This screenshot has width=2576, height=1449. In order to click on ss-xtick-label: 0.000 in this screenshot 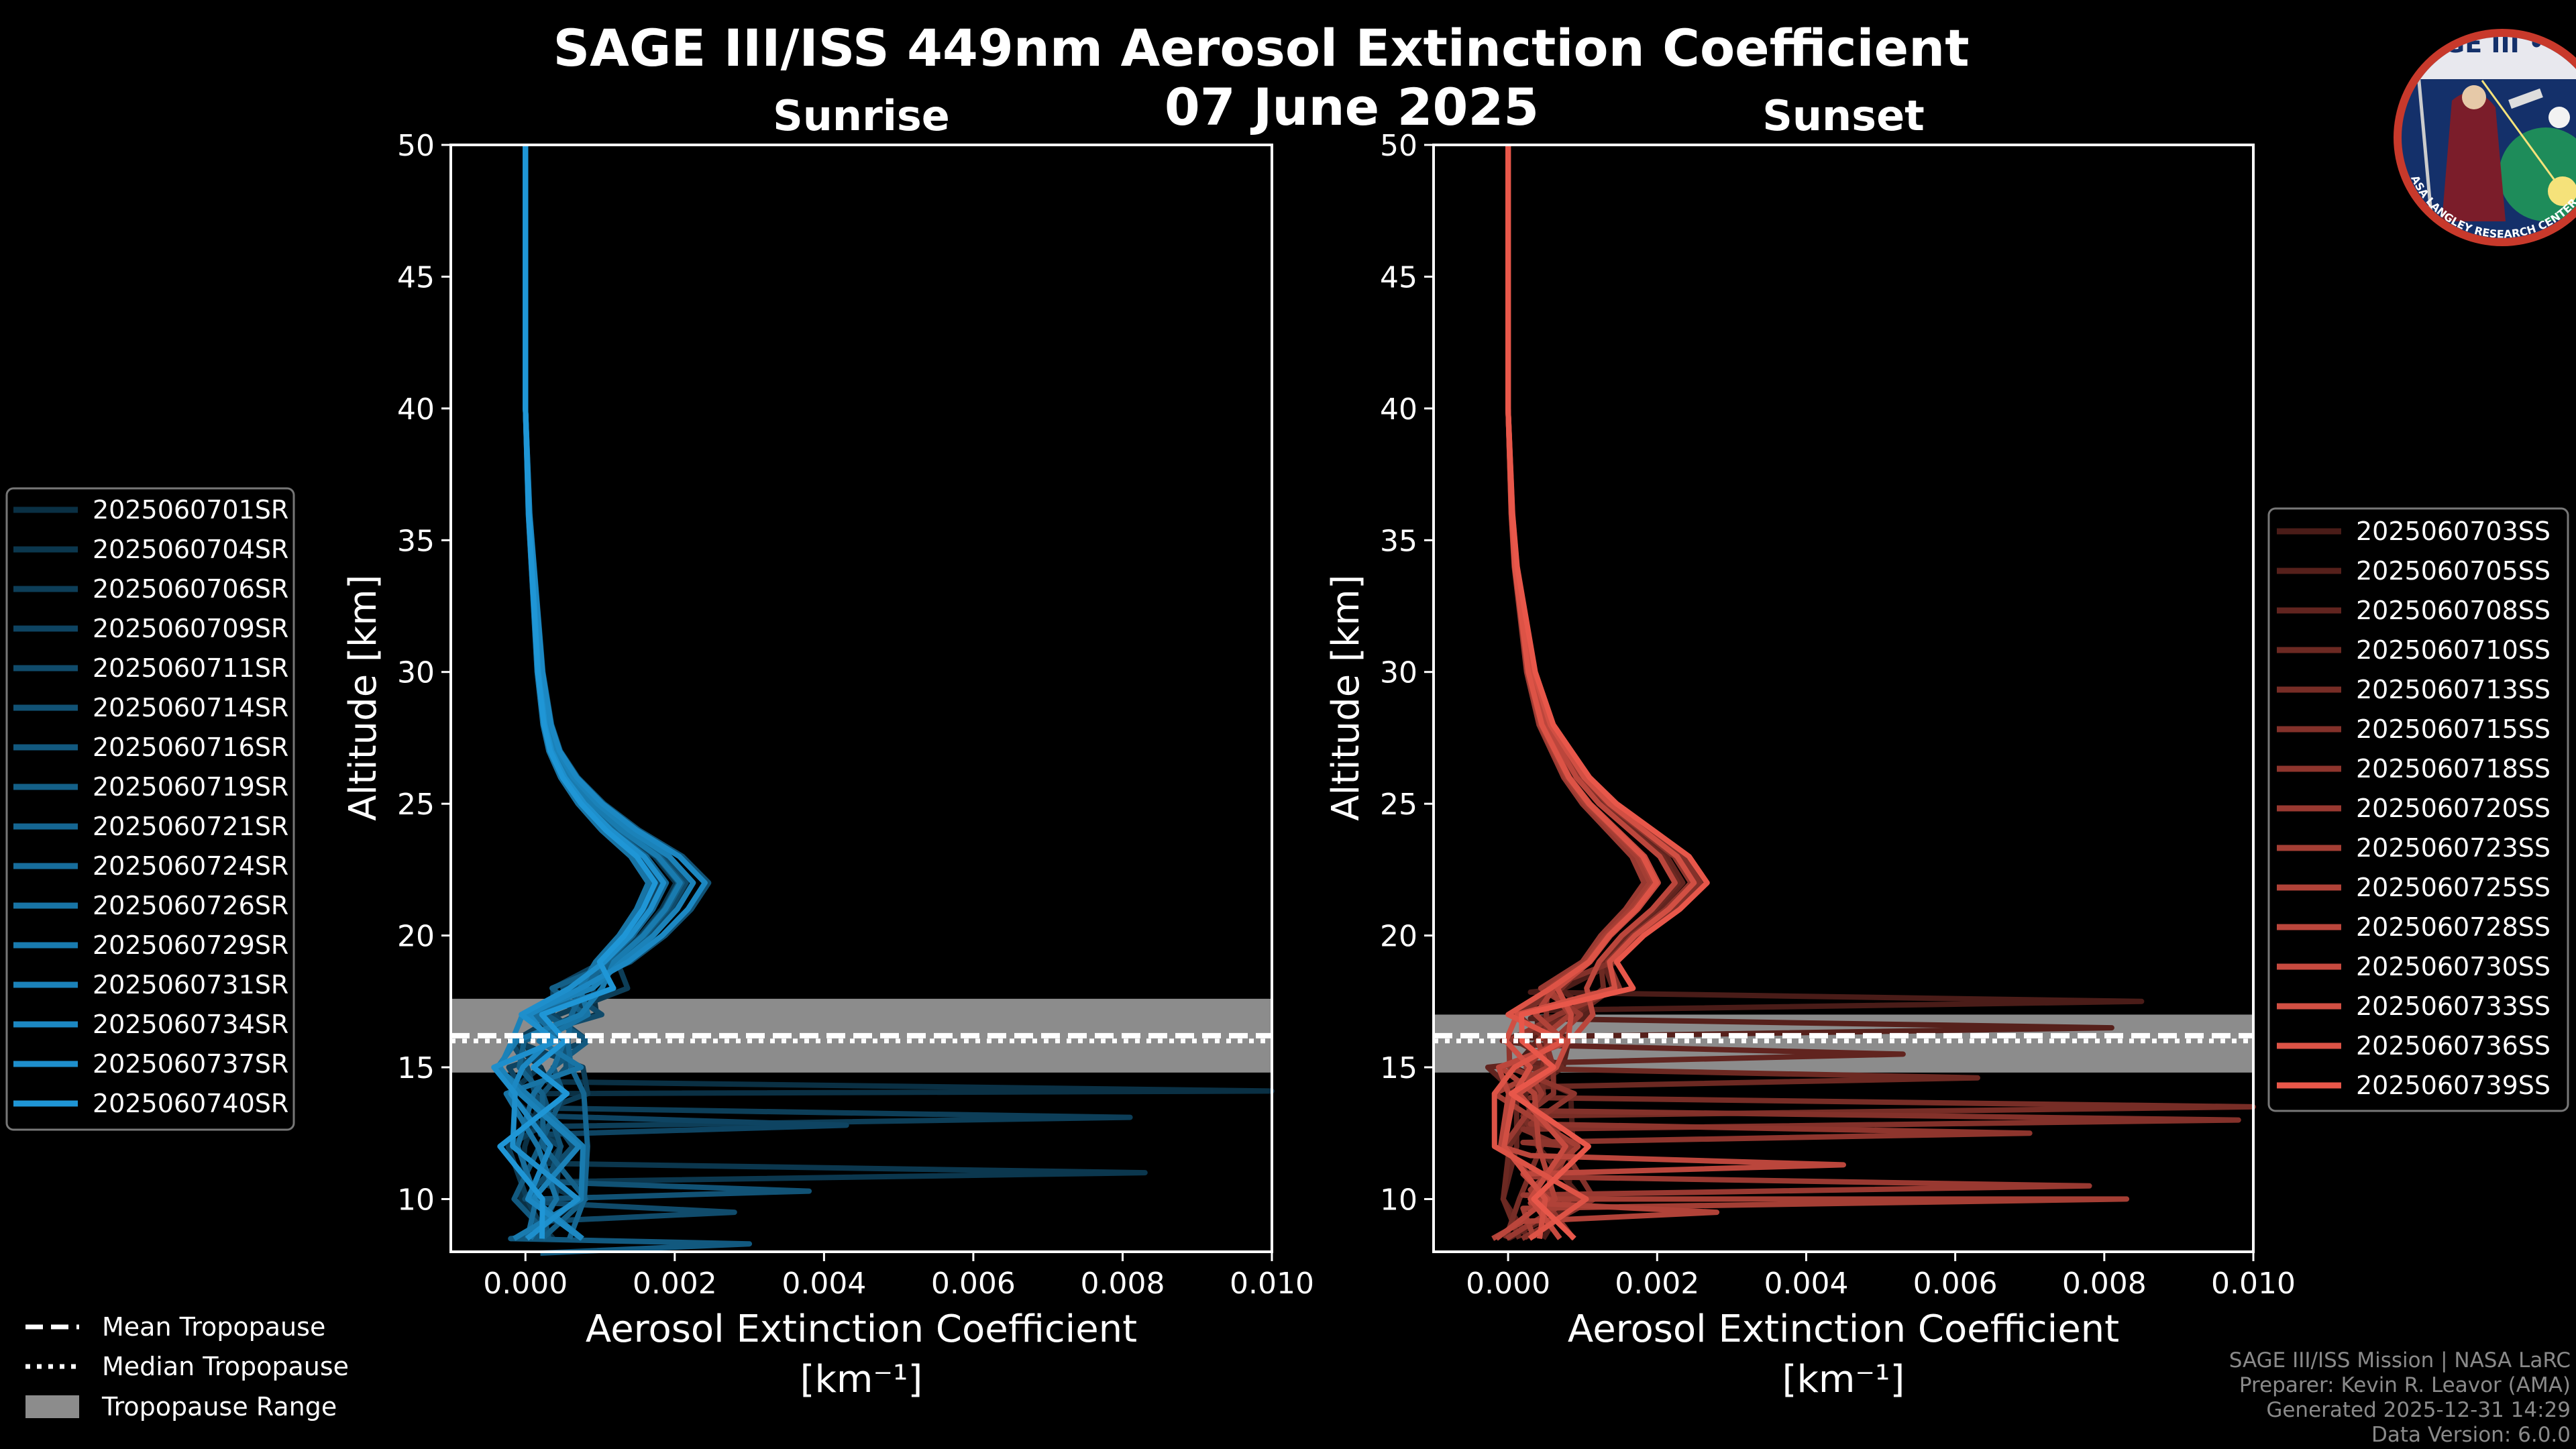, I will do `click(1508, 1284)`.